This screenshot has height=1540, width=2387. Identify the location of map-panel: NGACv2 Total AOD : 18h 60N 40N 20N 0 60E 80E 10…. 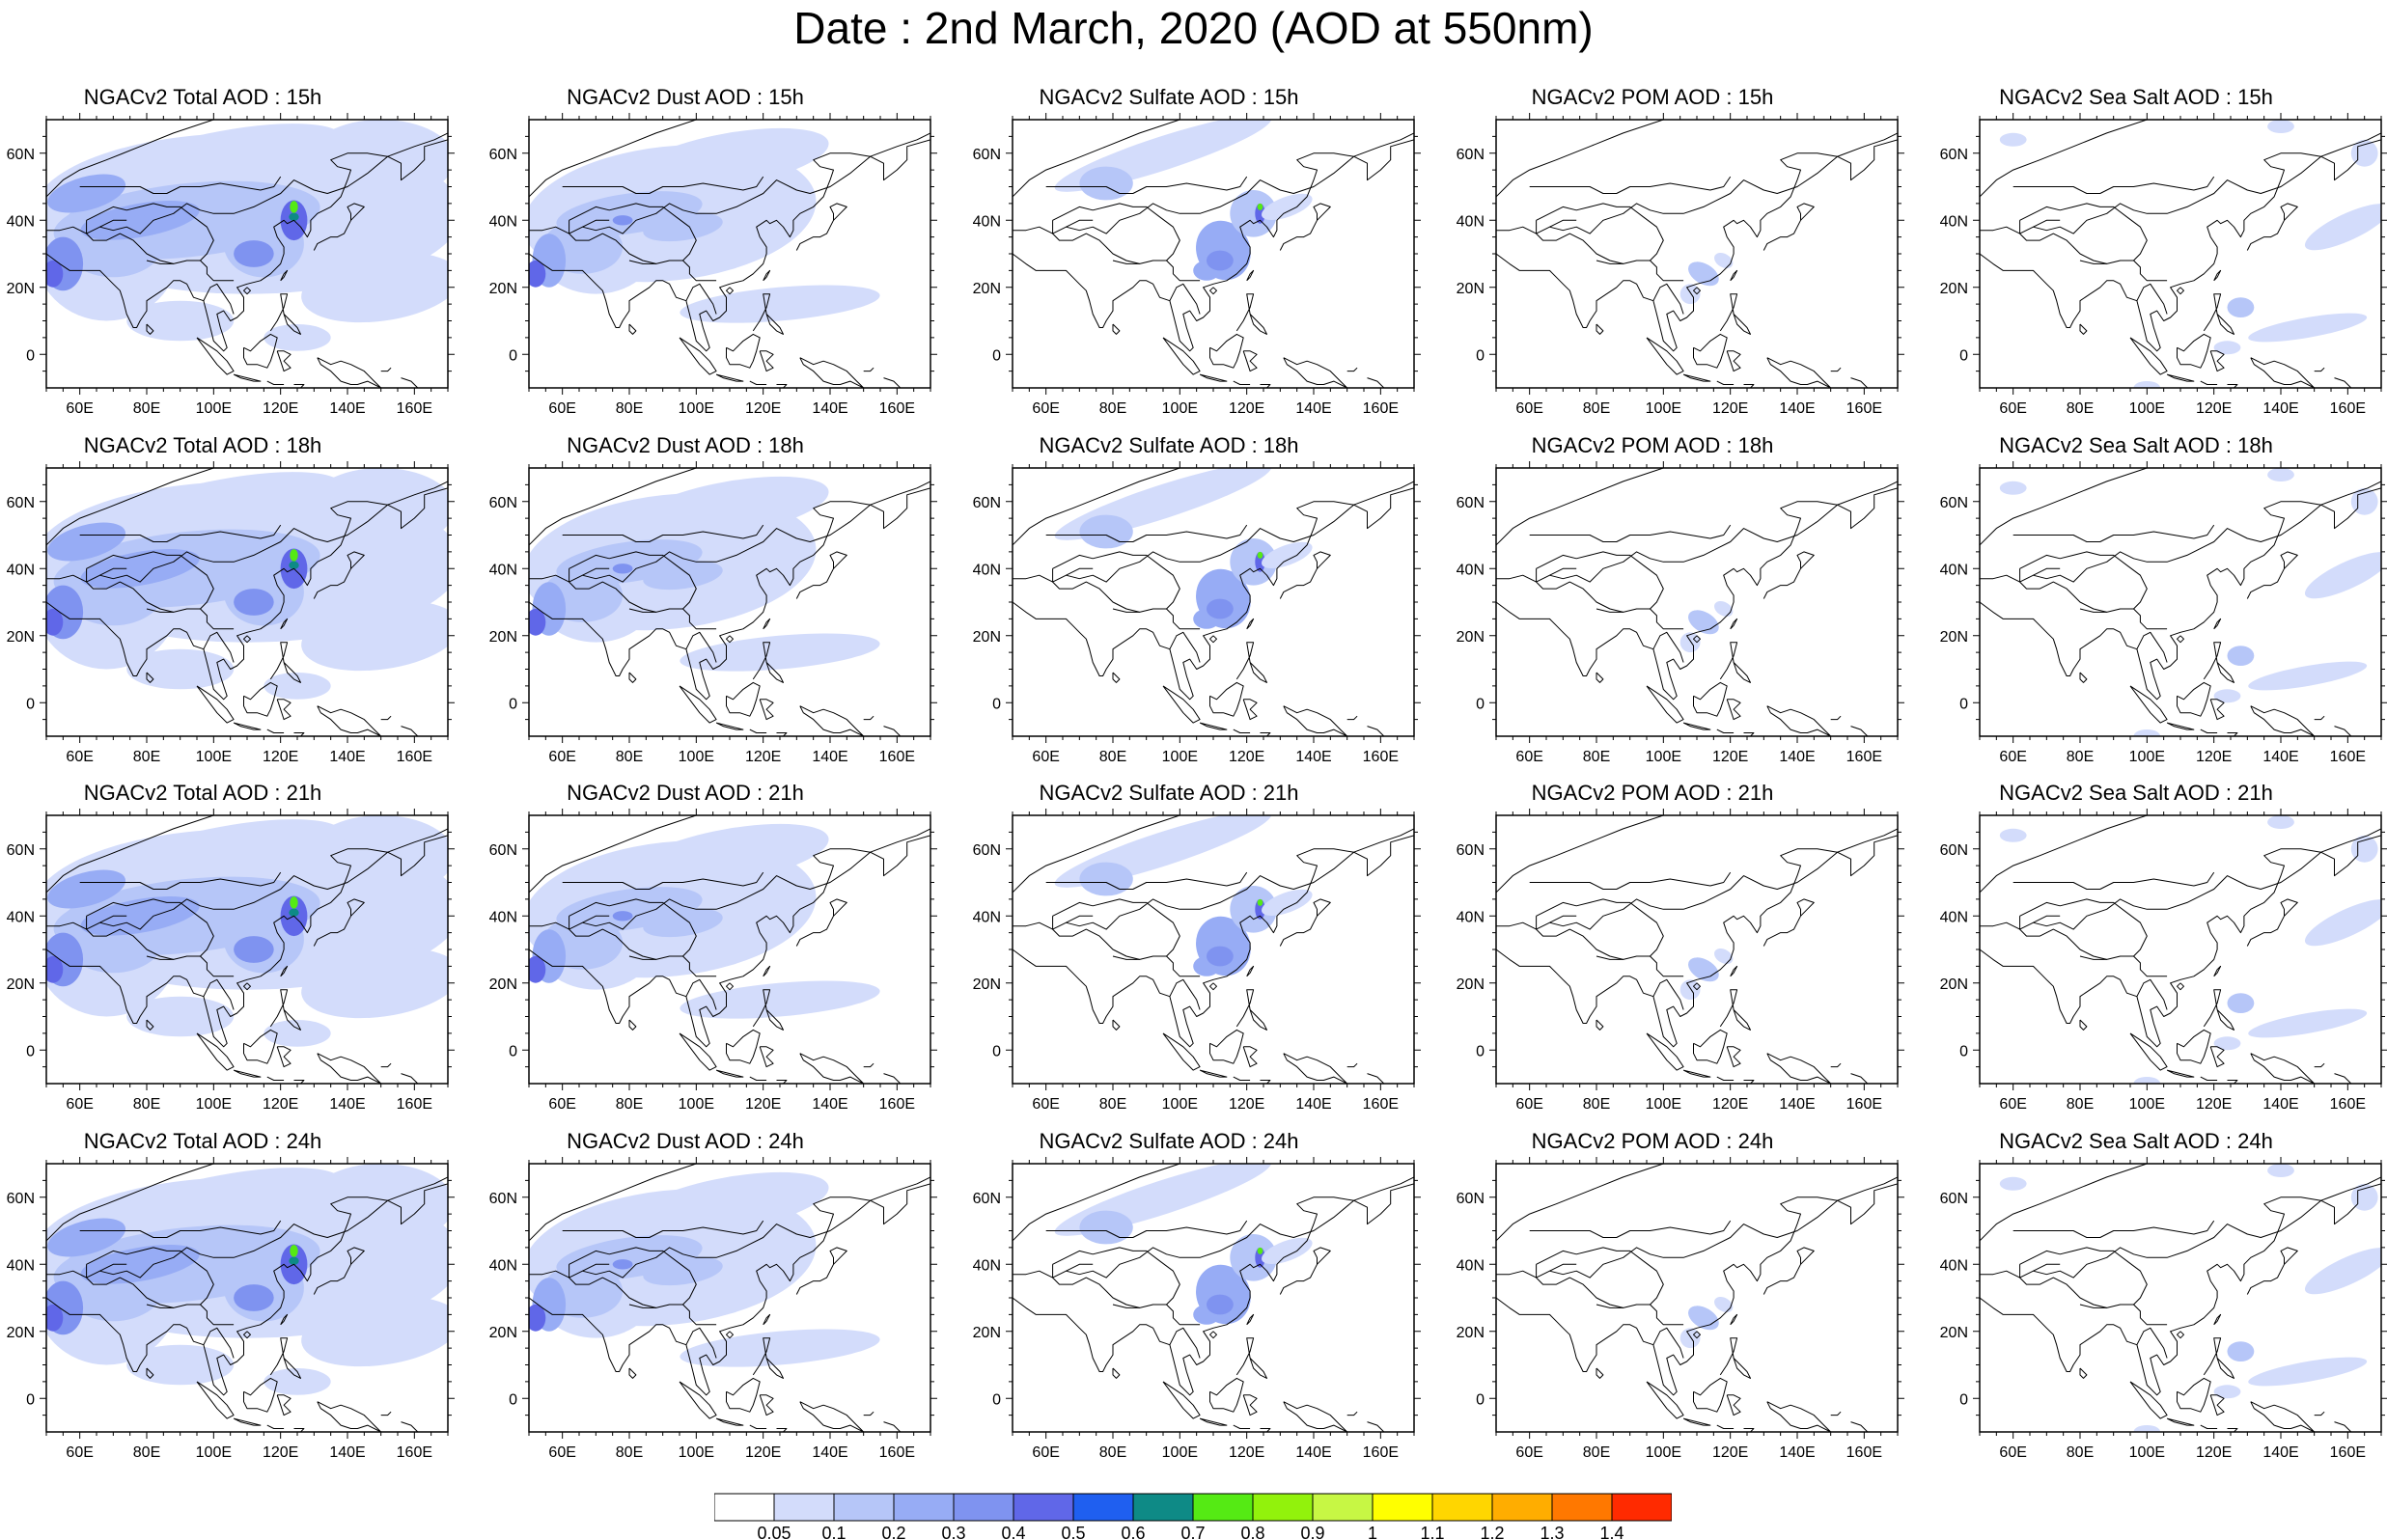
(227, 599).